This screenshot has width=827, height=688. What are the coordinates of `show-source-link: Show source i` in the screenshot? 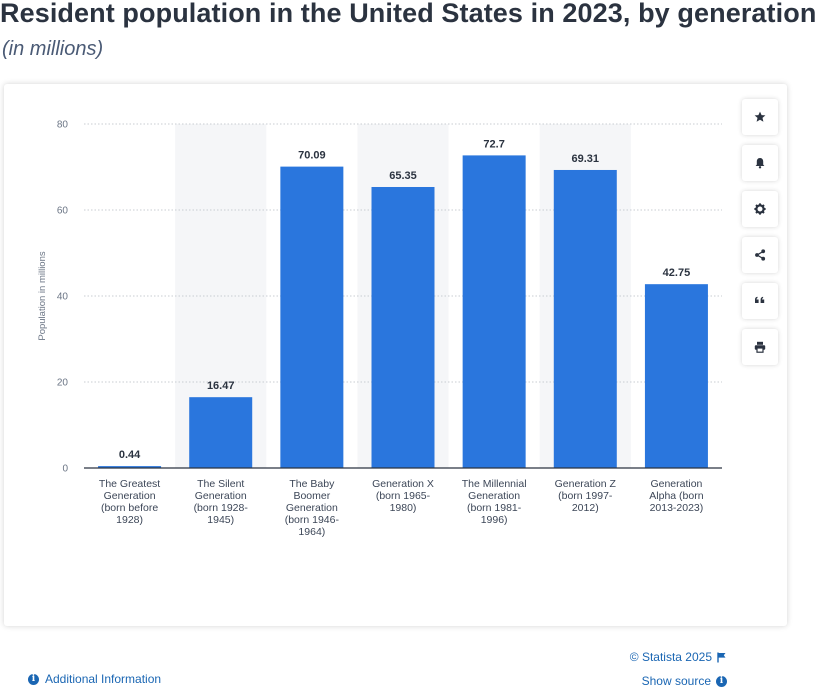 It's located at (684, 681).